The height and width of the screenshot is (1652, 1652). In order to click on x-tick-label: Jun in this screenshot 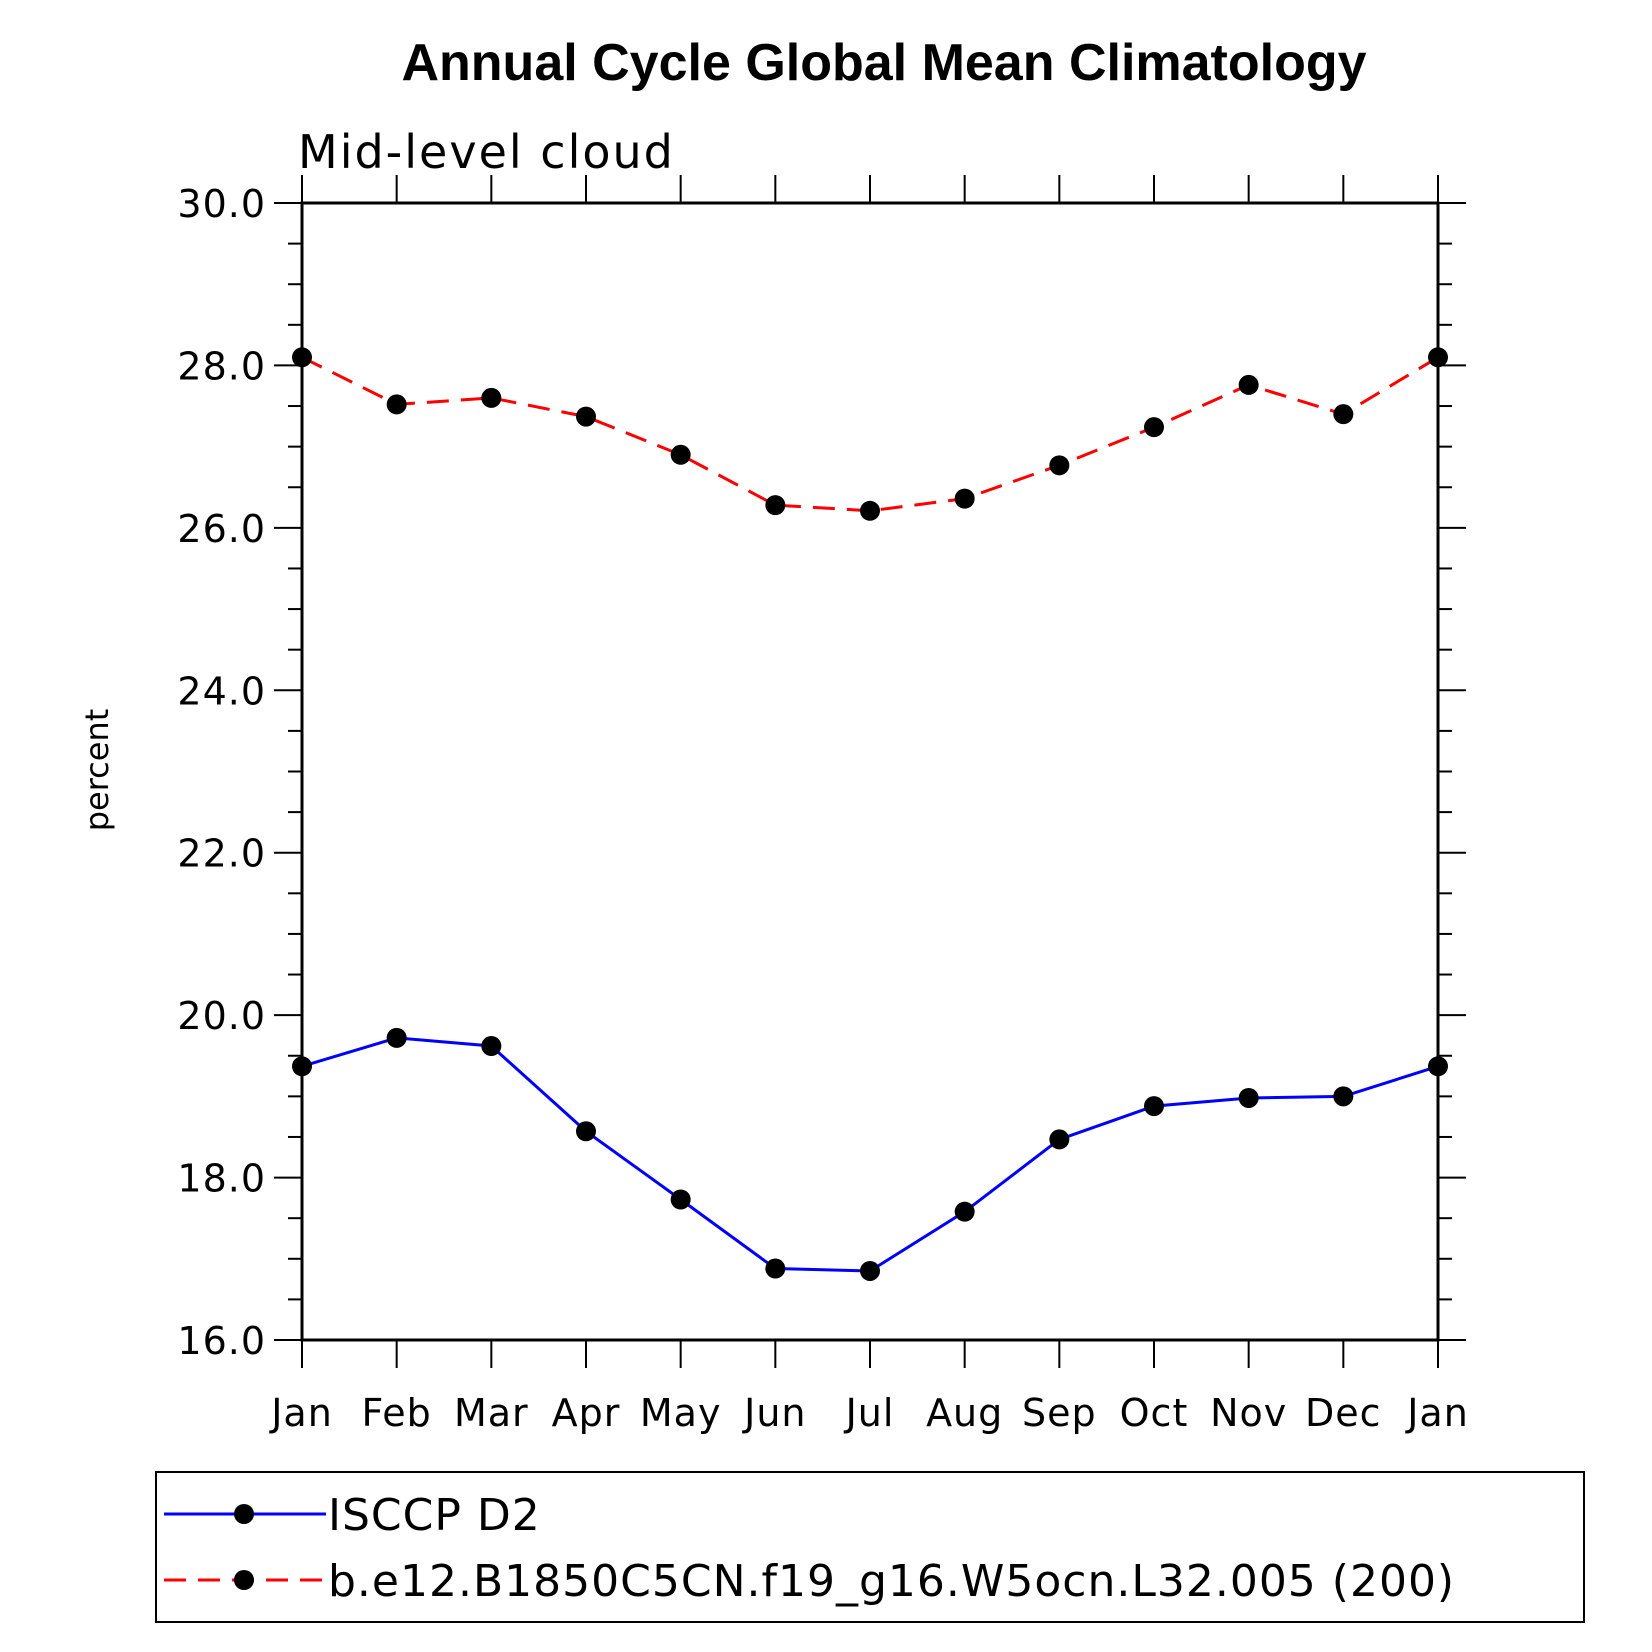, I will do `click(774, 1413)`.